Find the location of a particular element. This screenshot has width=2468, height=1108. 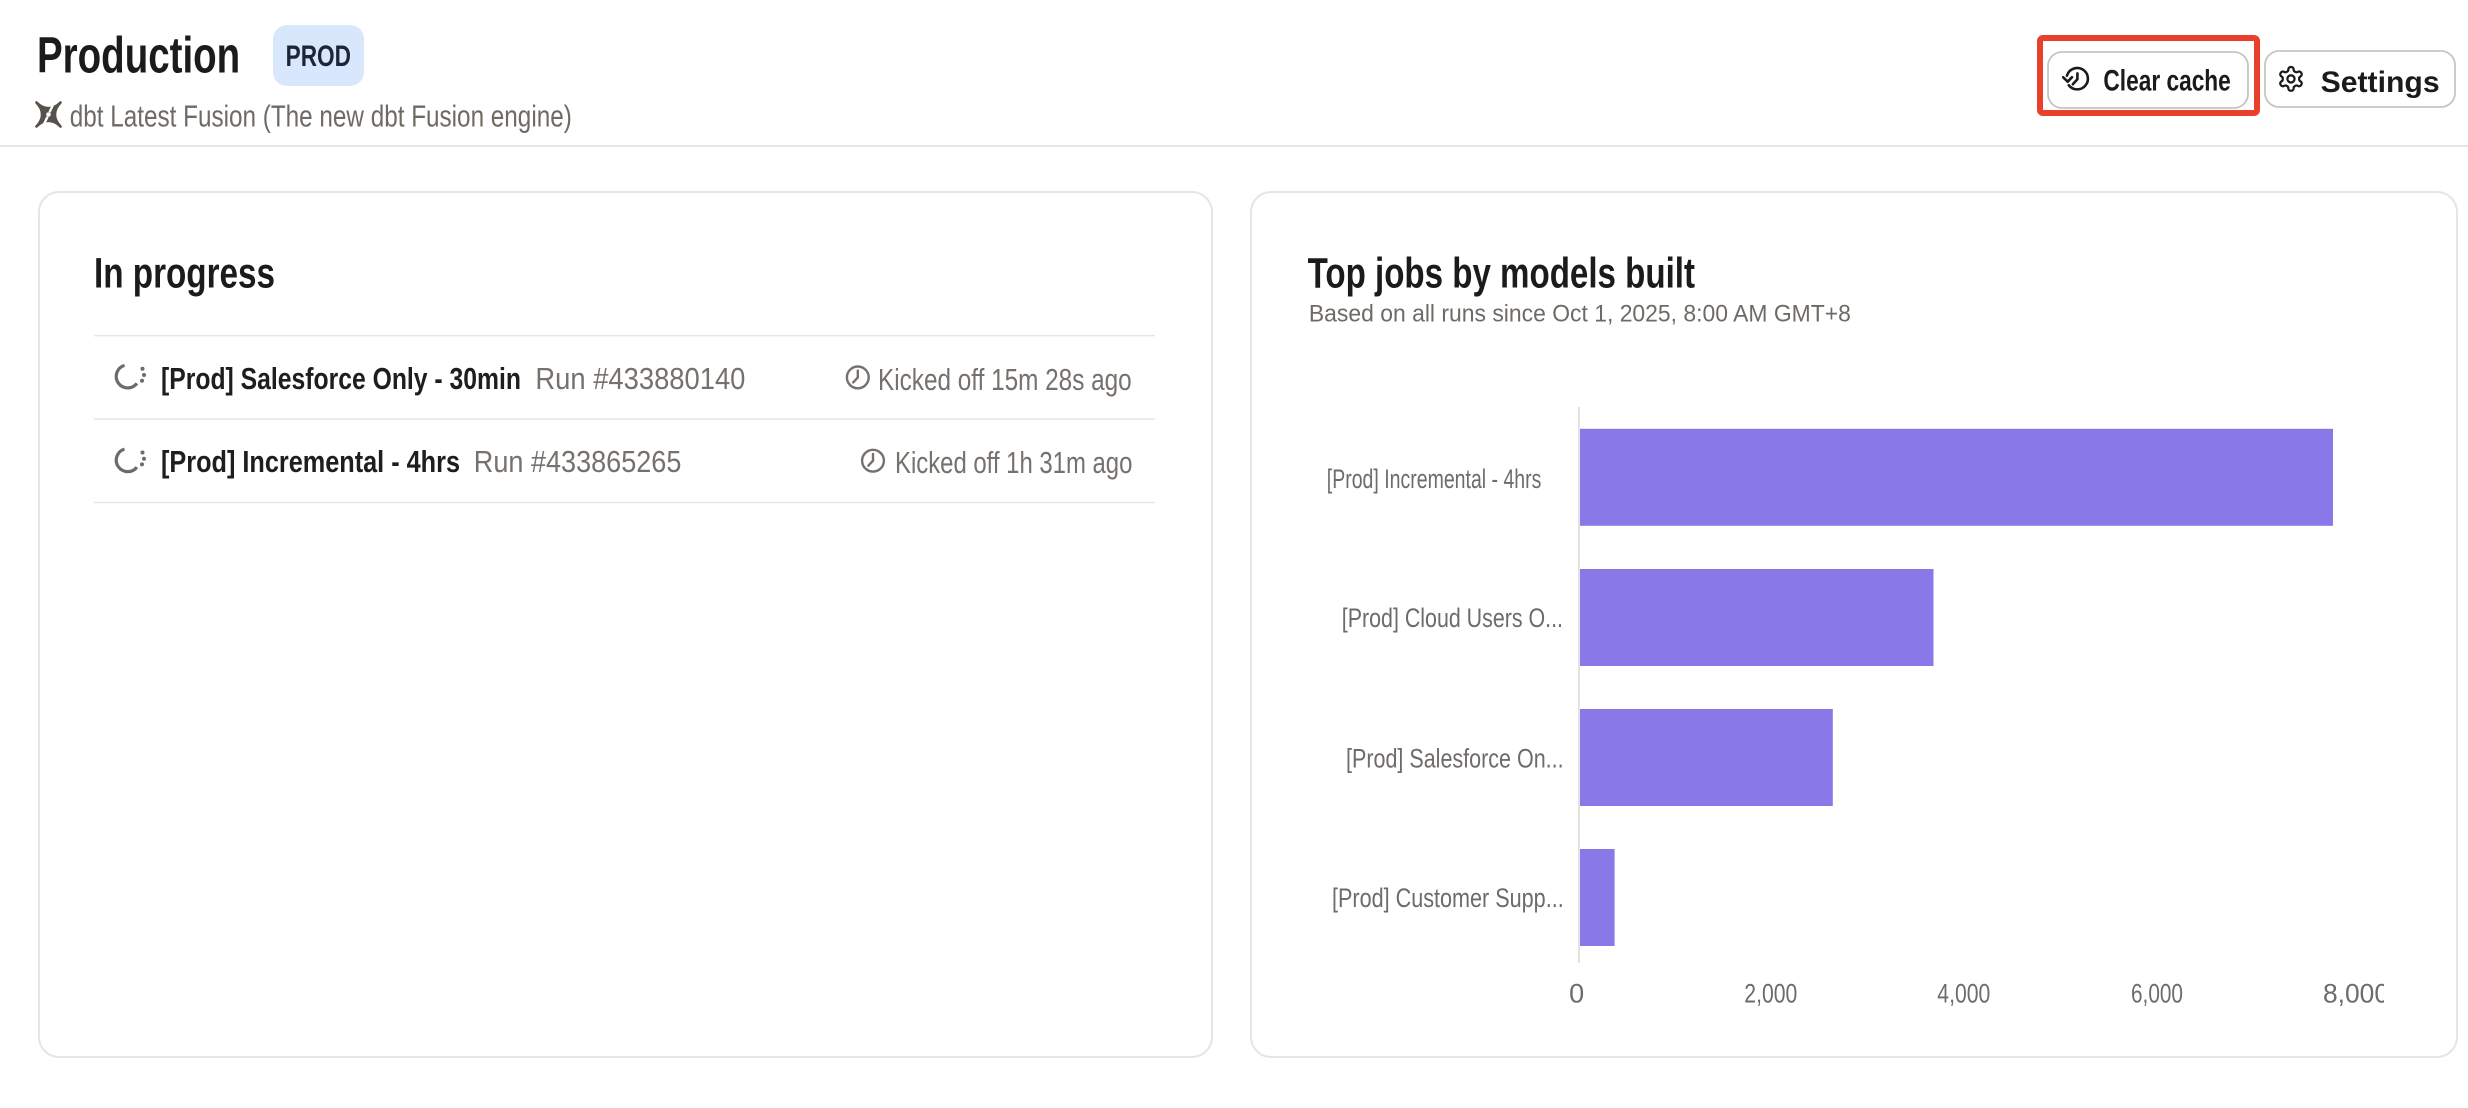

svg-text: 2,000 is located at coordinates (1770, 993).